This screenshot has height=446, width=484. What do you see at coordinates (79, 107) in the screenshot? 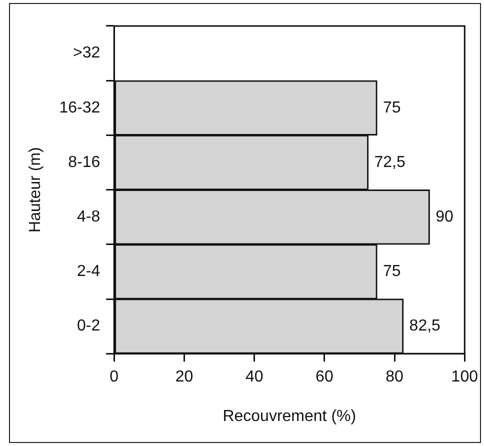
I see `y-tick-label: 16-32` at bounding box center [79, 107].